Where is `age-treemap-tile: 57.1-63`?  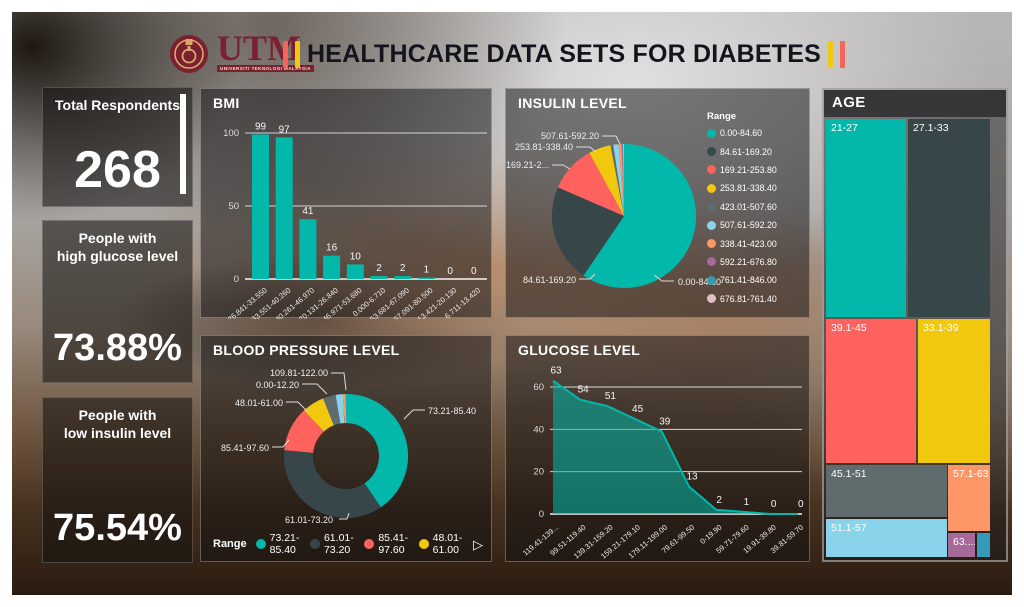 age-treemap-tile: 57.1-63 is located at coordinates (969, 498).